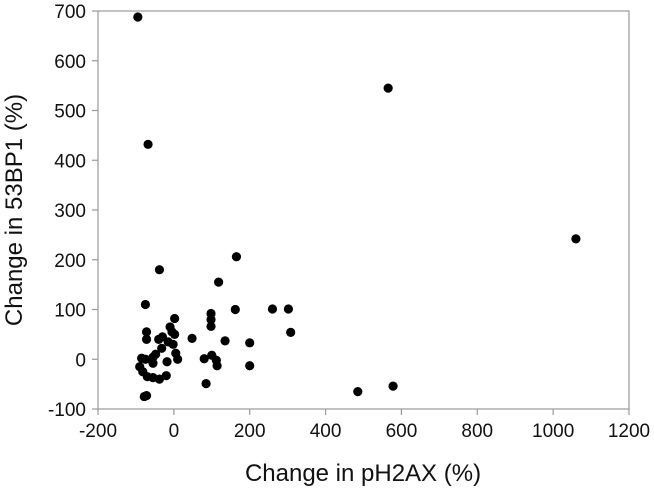 The width and height of the screenshot is (654, 493). I want to click on x-tick-label: 0, so click(174, 431).